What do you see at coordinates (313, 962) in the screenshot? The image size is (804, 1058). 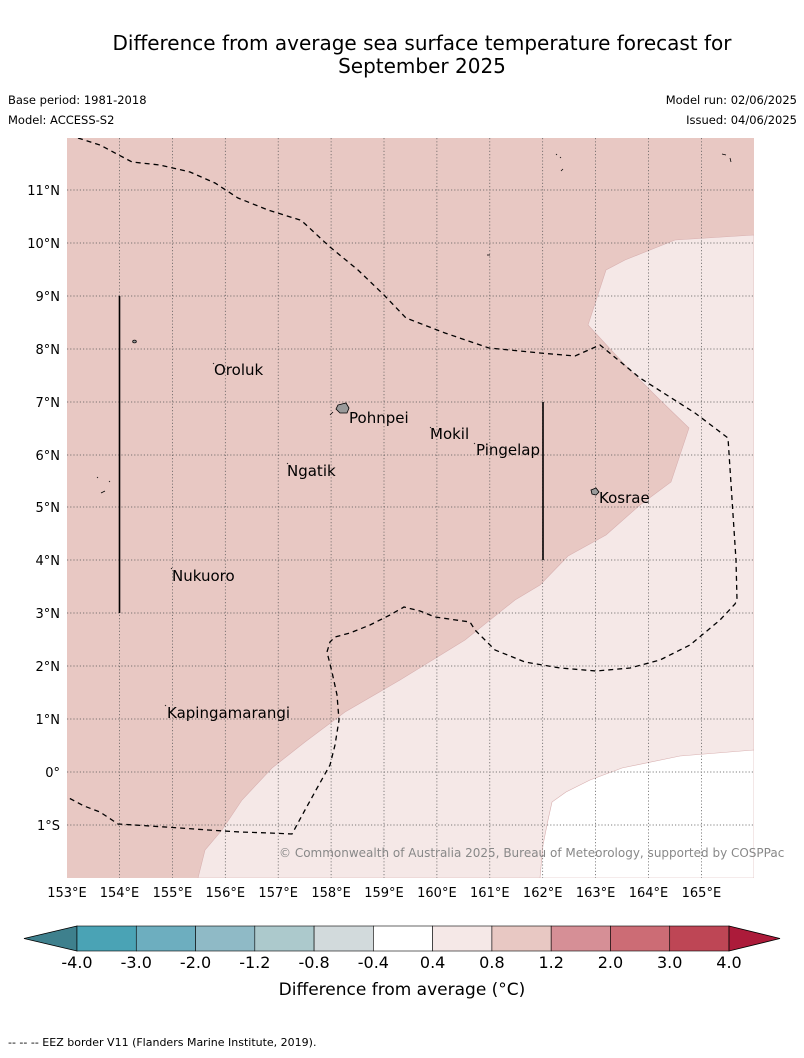 I see `colorbar-tick-label: -0.8` at bounding box center [313, 962].